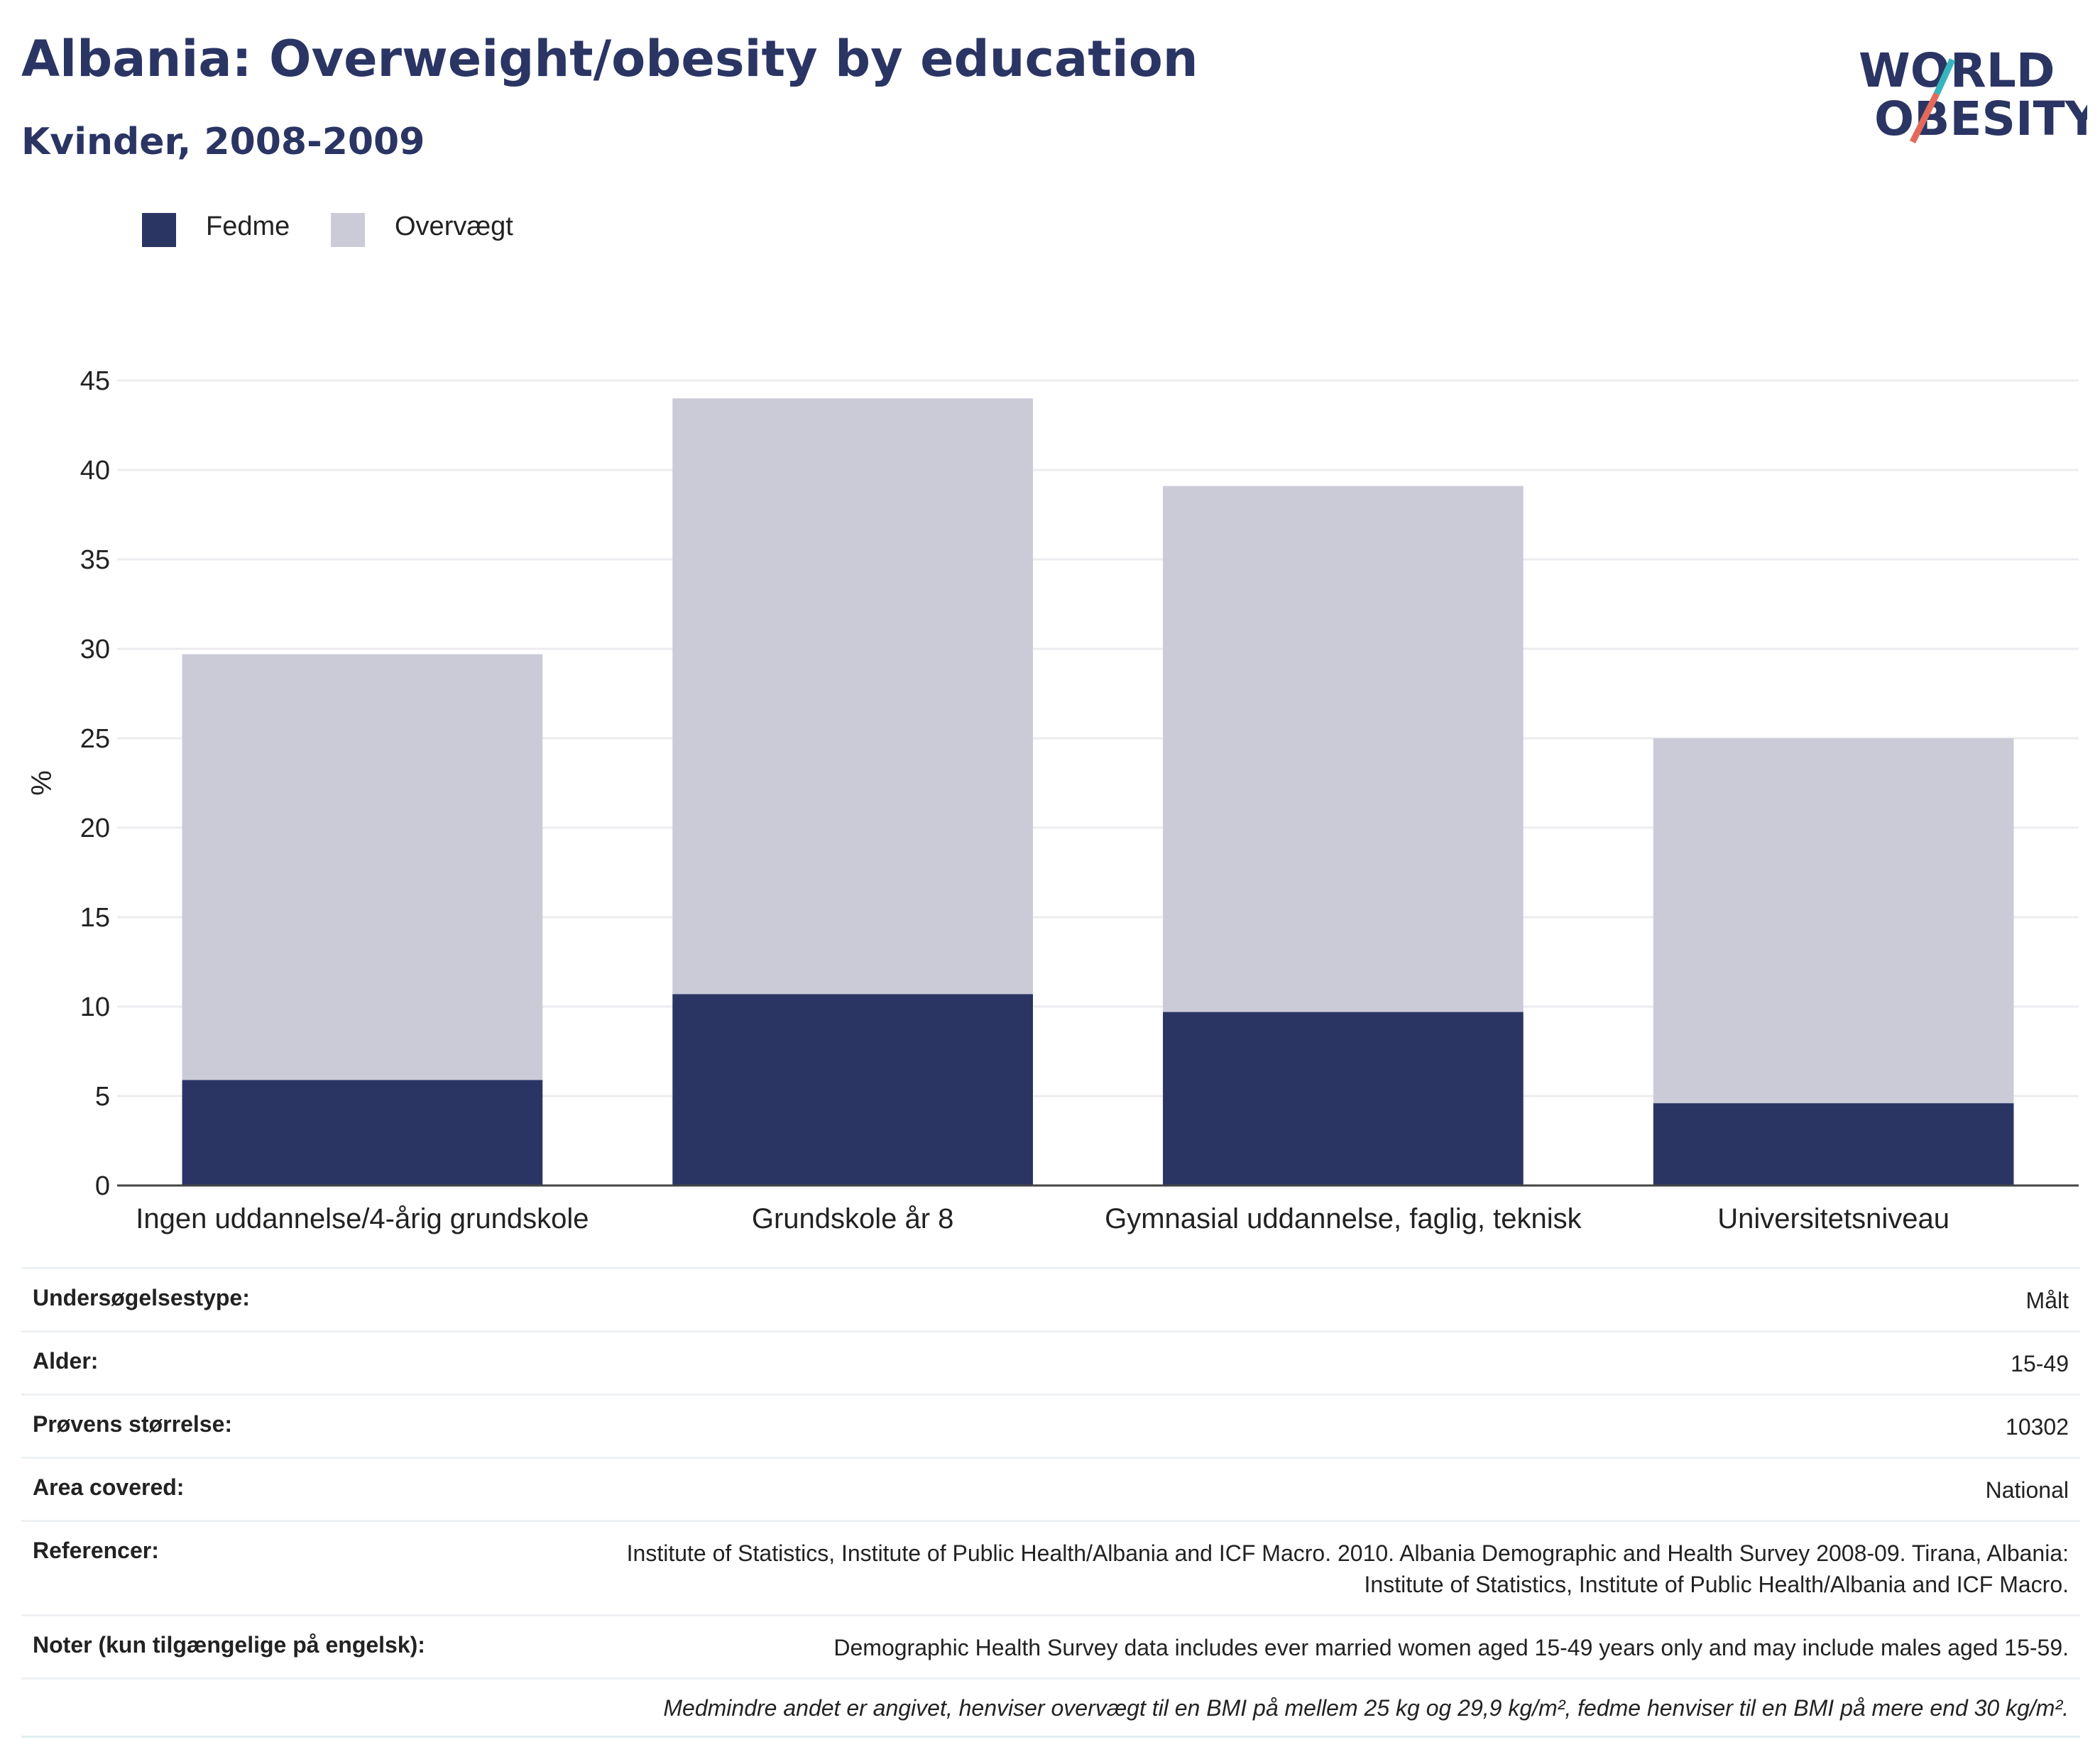 This screenshot has width=2100, height=1747. I want to click on y-tick-label: 25, so click(95, 739).